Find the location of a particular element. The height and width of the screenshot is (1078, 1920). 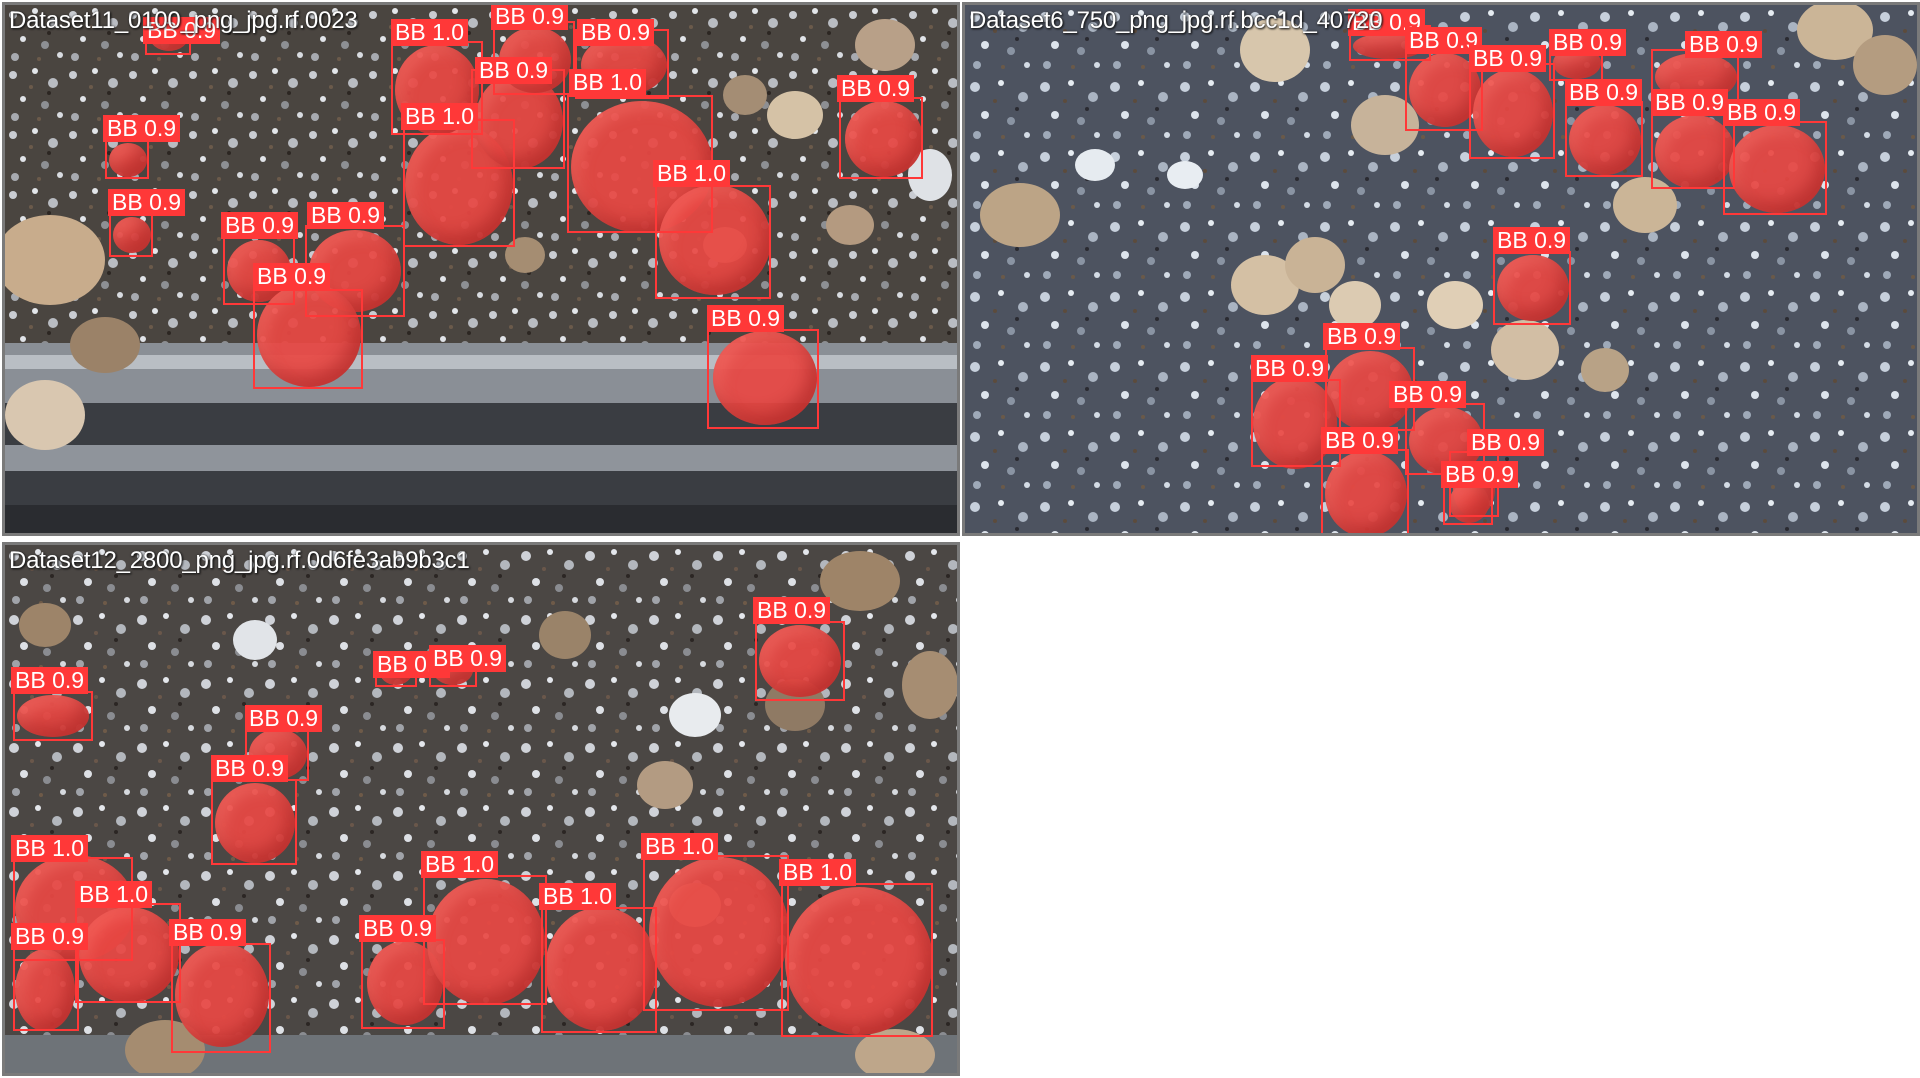

image-filename-title: Dataset6_750_png_jpg.rf.bcc1d_40720 is located at coordinates (1176, 20).